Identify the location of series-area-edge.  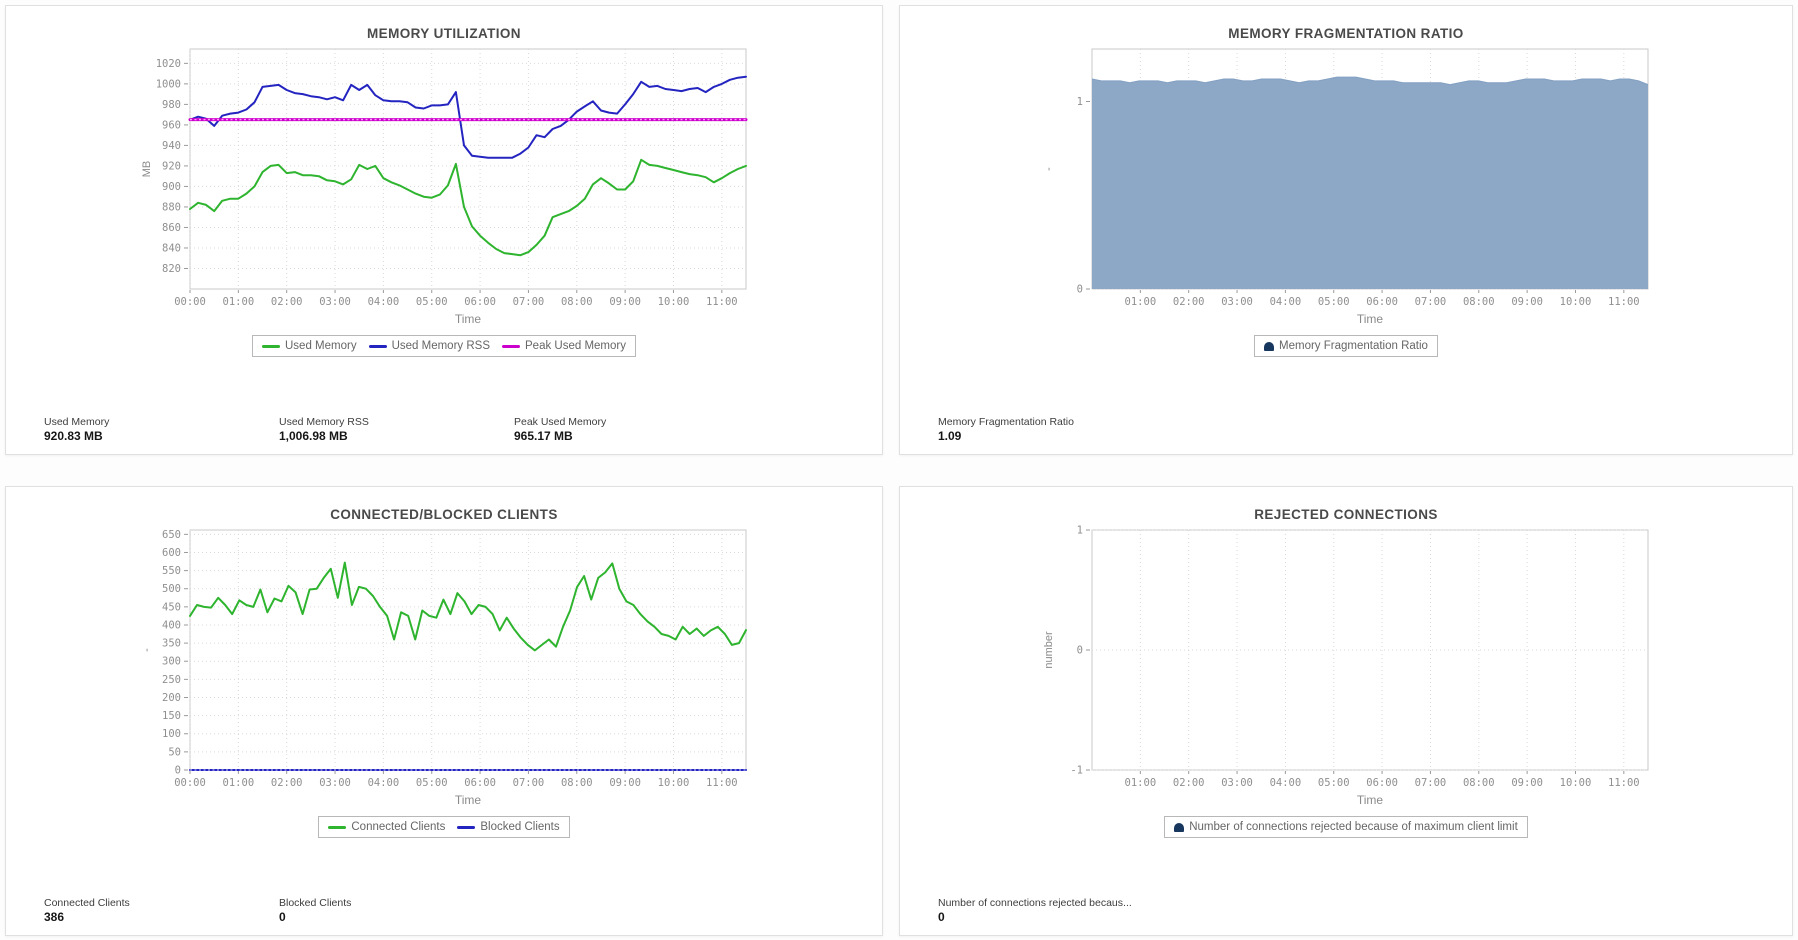
(1370, 81).